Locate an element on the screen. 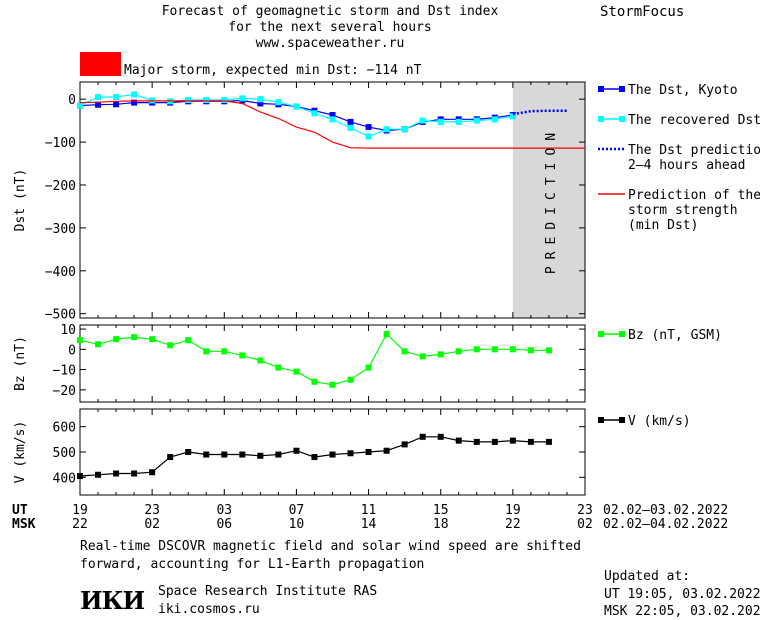  y-axis-label-bz: Bz (nT) is located at coordinates (20, 363).